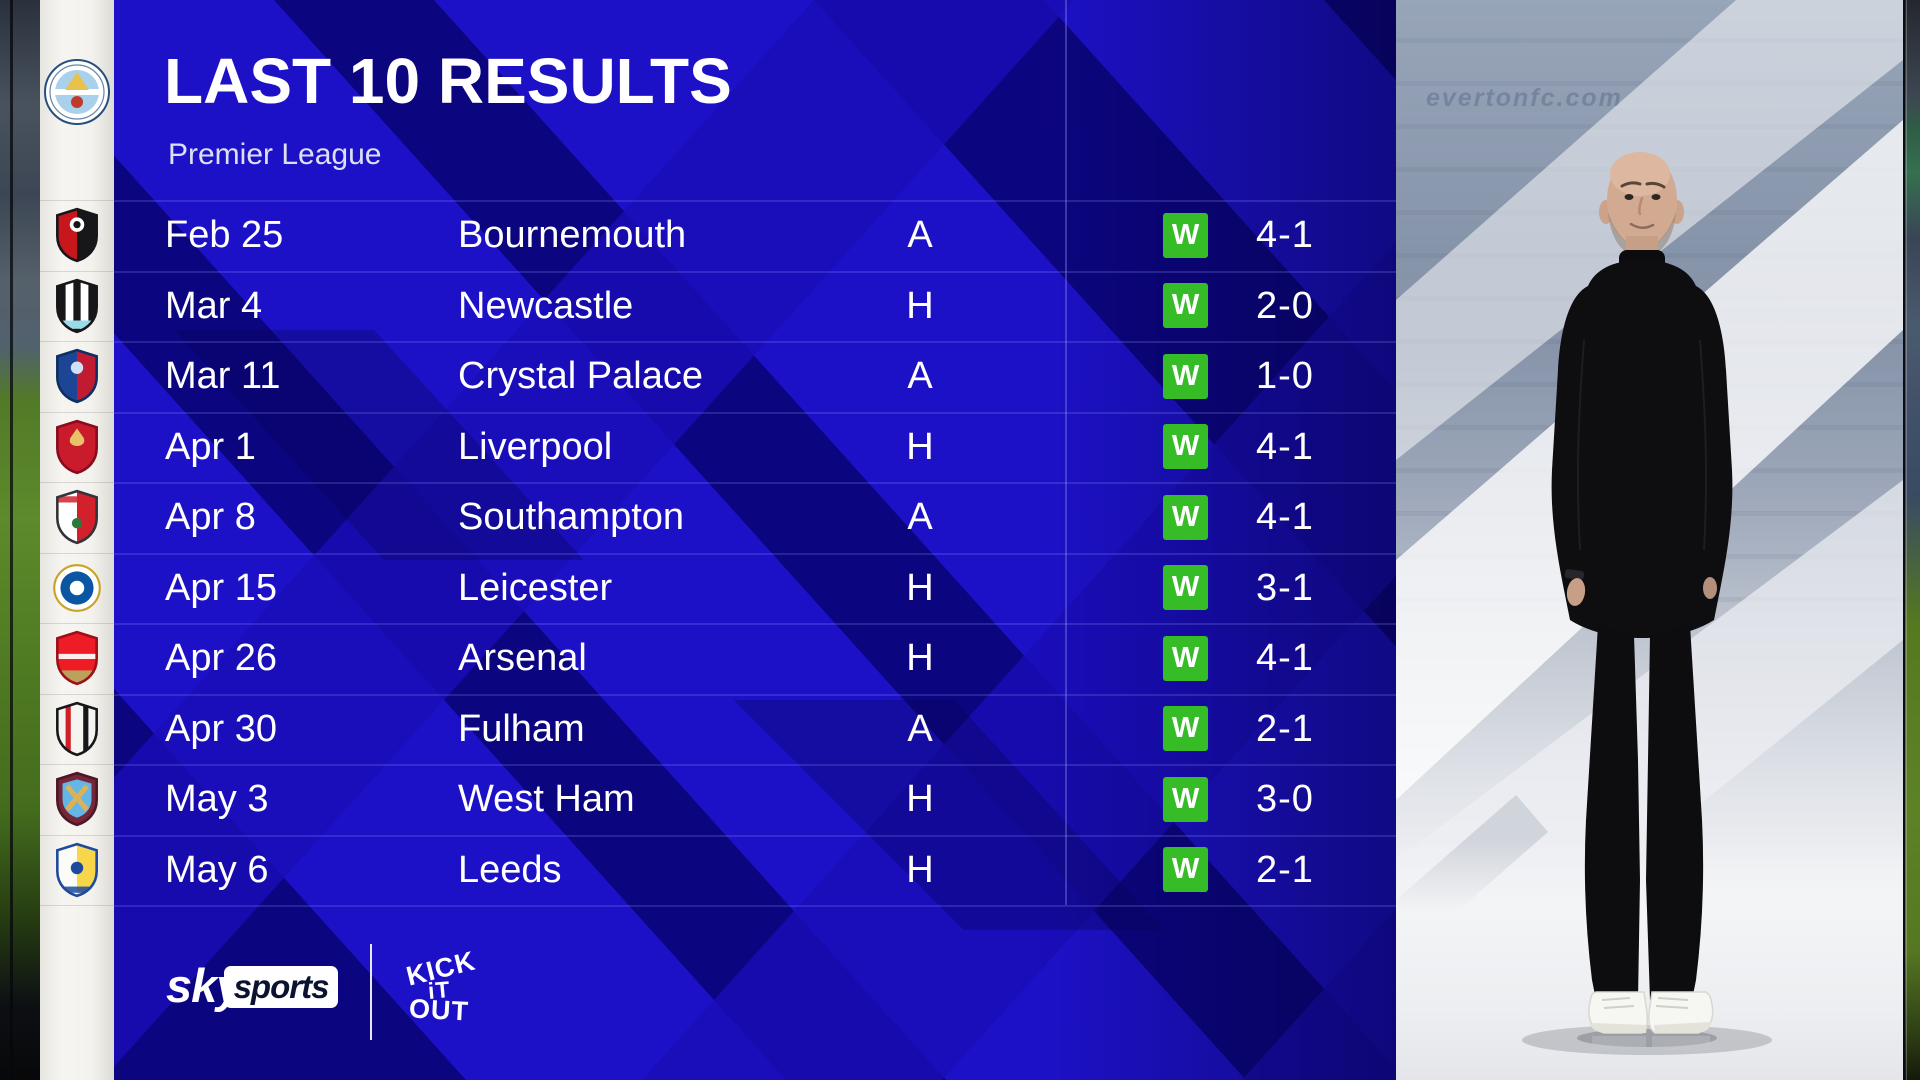 This screenshot has width=1920, height=1080. Describe the element at coordinates (210, 446) in the screenshot. I see `match-date: Apr 1` at that location.